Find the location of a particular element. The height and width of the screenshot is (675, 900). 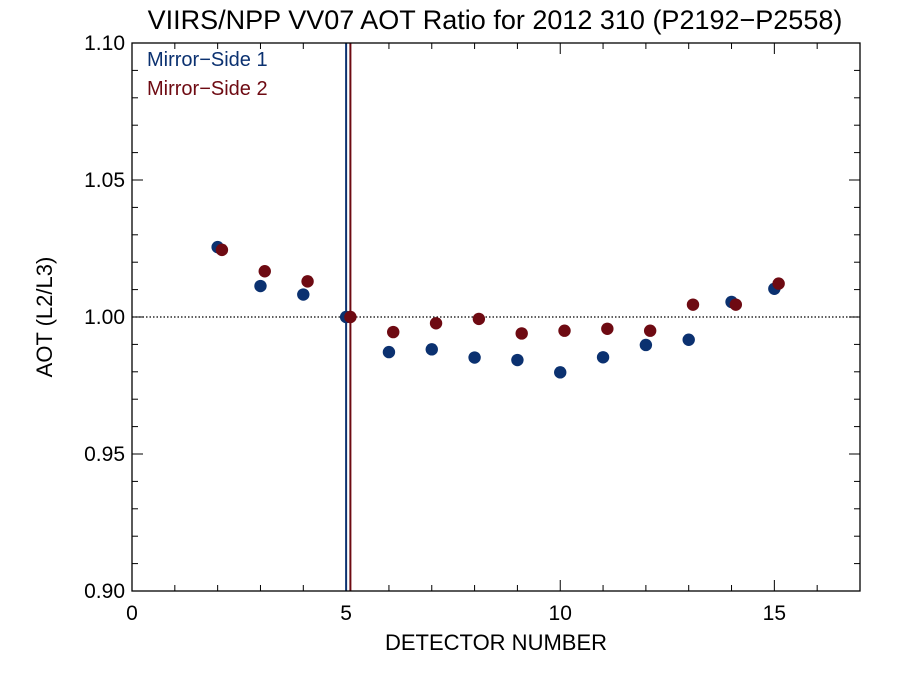

legend-label-mirror-side-1: Mirror−Side 1 is located at coordinates (207, 60).